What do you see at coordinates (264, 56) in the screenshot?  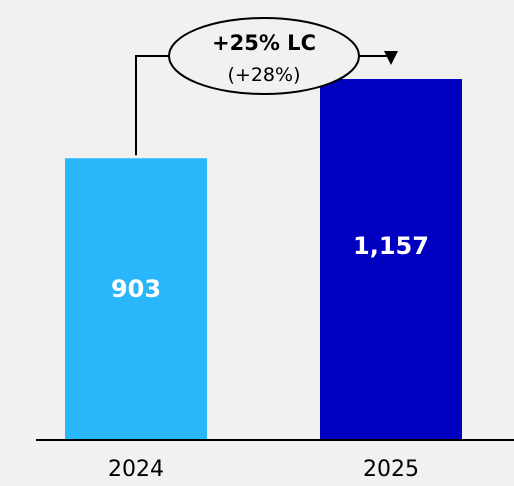 I see `annotation-ellipse` at bounding box center [264, 56].